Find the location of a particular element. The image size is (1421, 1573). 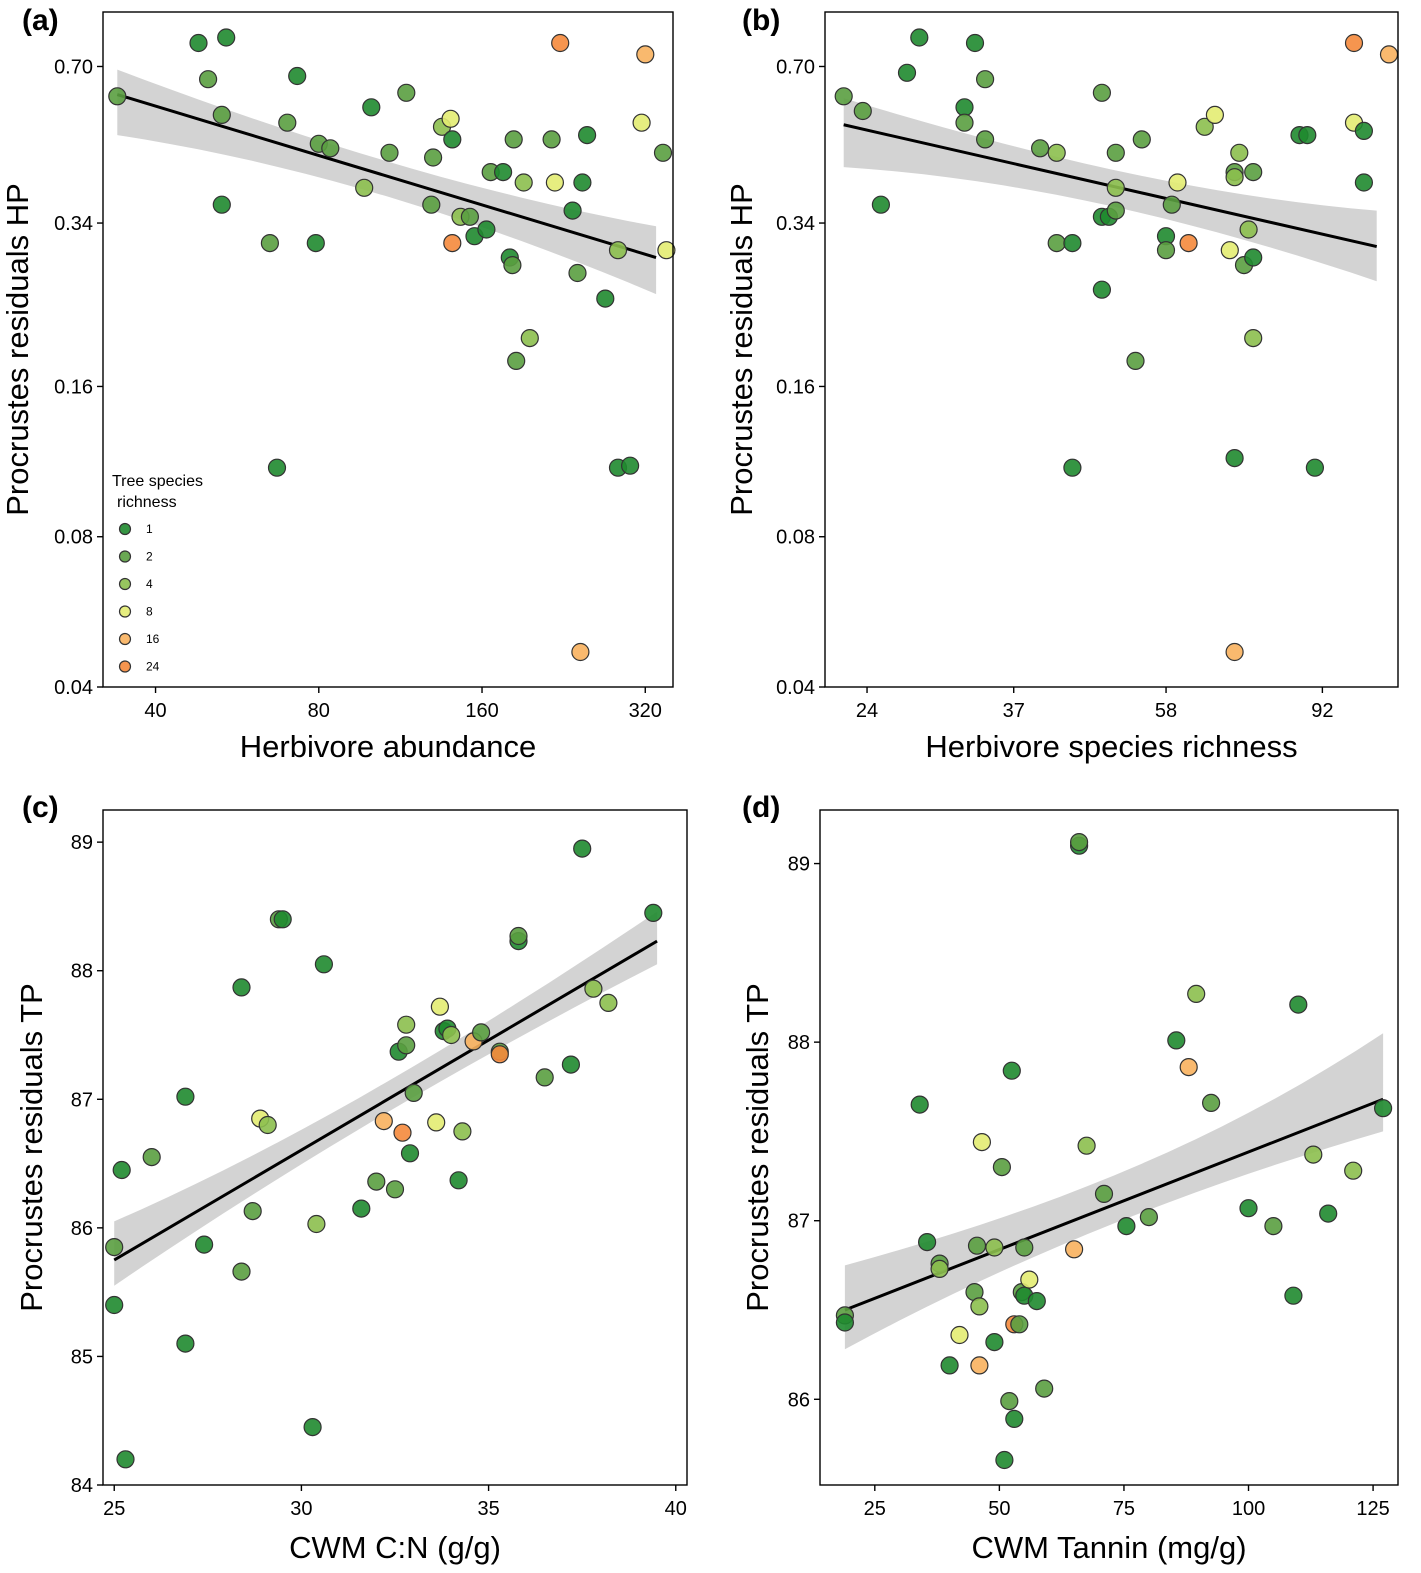

y-tick-label: 89 is located at coordinates (799, 865).